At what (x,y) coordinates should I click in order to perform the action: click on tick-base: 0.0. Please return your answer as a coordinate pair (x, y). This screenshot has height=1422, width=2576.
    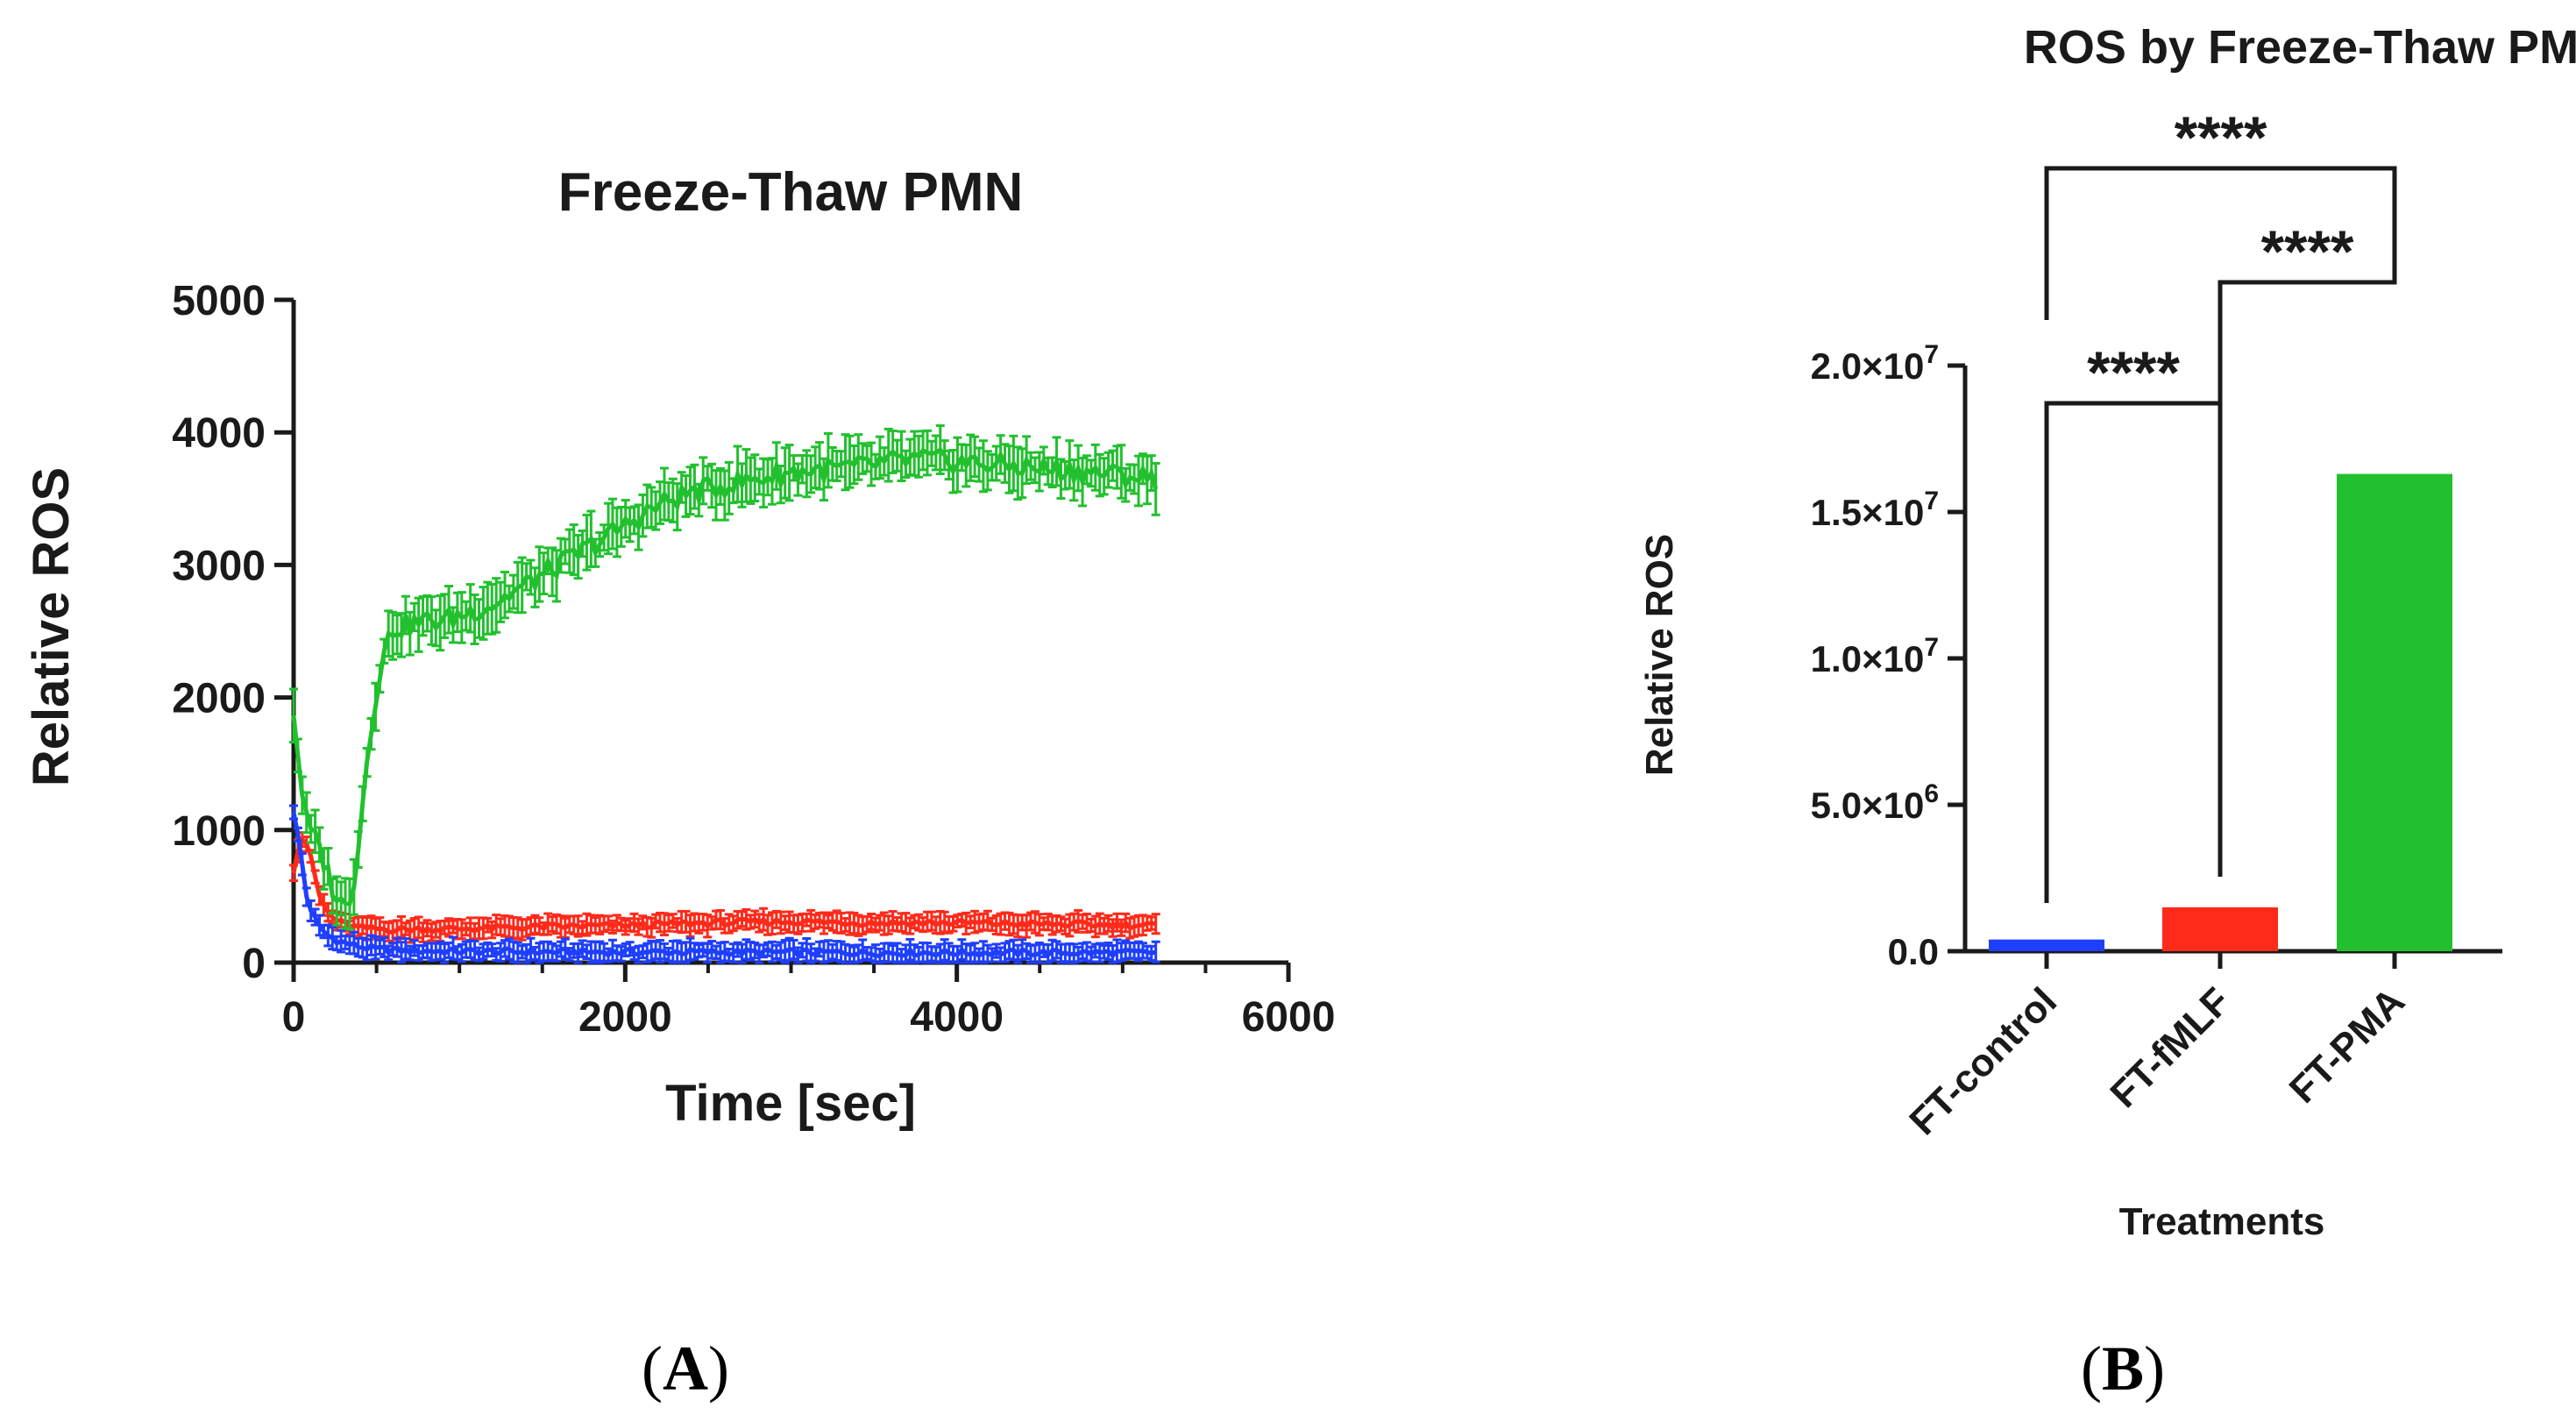
    Looking at the image, I should click on (1913, 951).